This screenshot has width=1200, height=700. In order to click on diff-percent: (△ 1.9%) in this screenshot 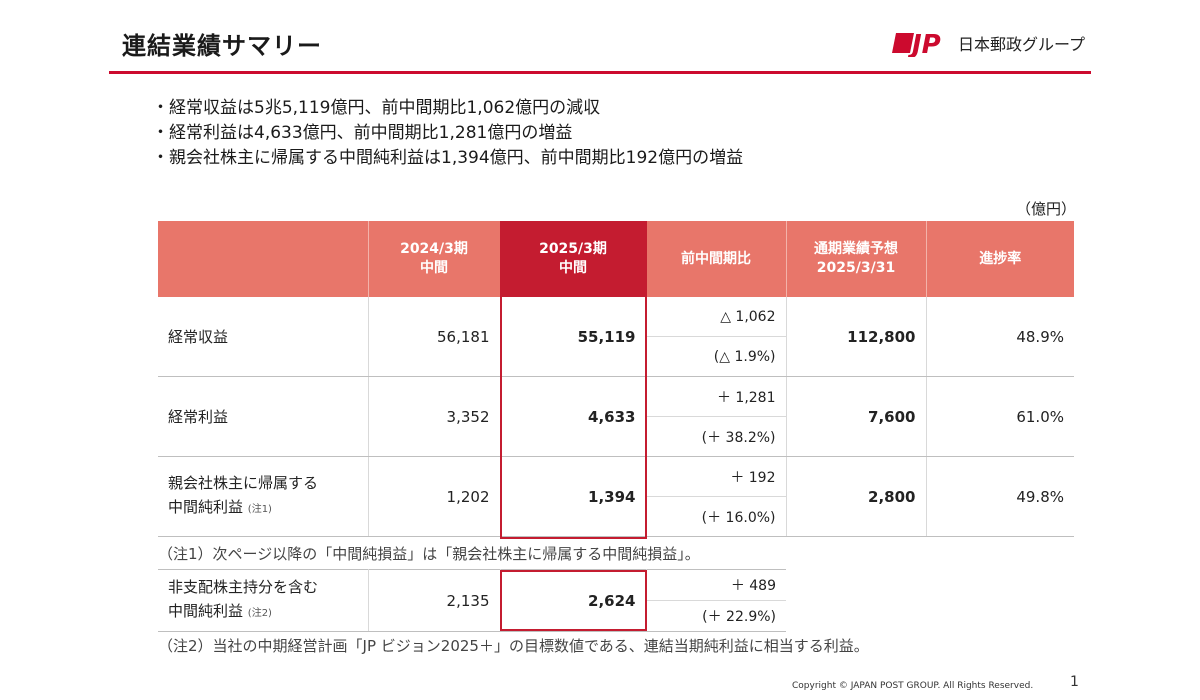, I will do `click(716, 356)`.